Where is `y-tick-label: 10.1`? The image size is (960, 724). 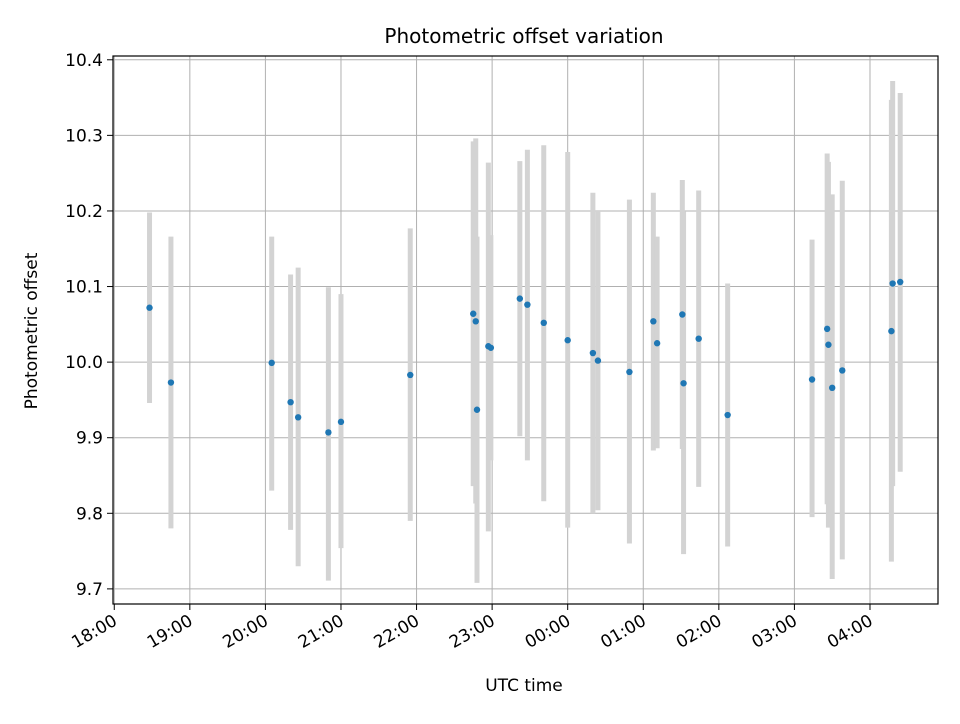
y-tick-label: 10.1 is located at coordinates (84, 288).